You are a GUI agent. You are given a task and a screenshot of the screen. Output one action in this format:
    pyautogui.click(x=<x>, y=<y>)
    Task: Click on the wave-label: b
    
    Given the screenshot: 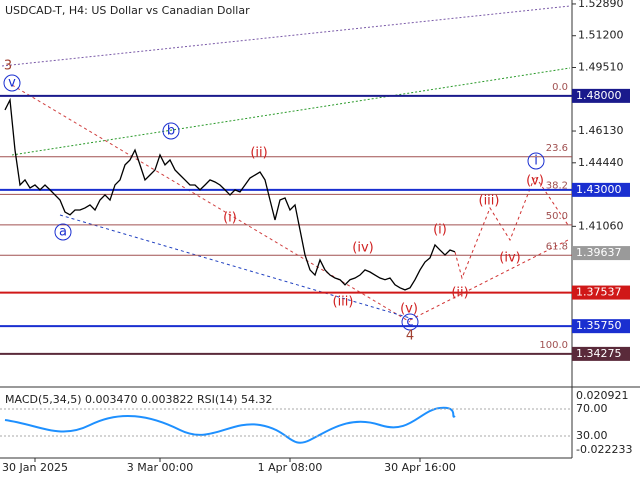 What is the action you would take?
    pyautogui.click(x=171, y=131)
    